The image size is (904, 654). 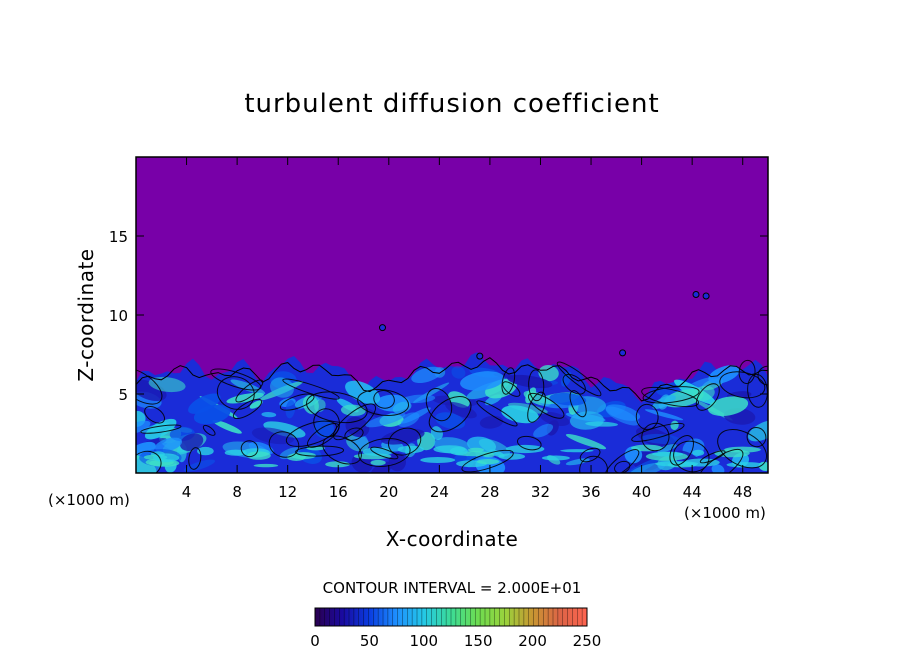 What do you see at coordinates (315, 641) in the screenshot?
I see `colorbar-tick-label: 0` at bounding box center [315, 641].